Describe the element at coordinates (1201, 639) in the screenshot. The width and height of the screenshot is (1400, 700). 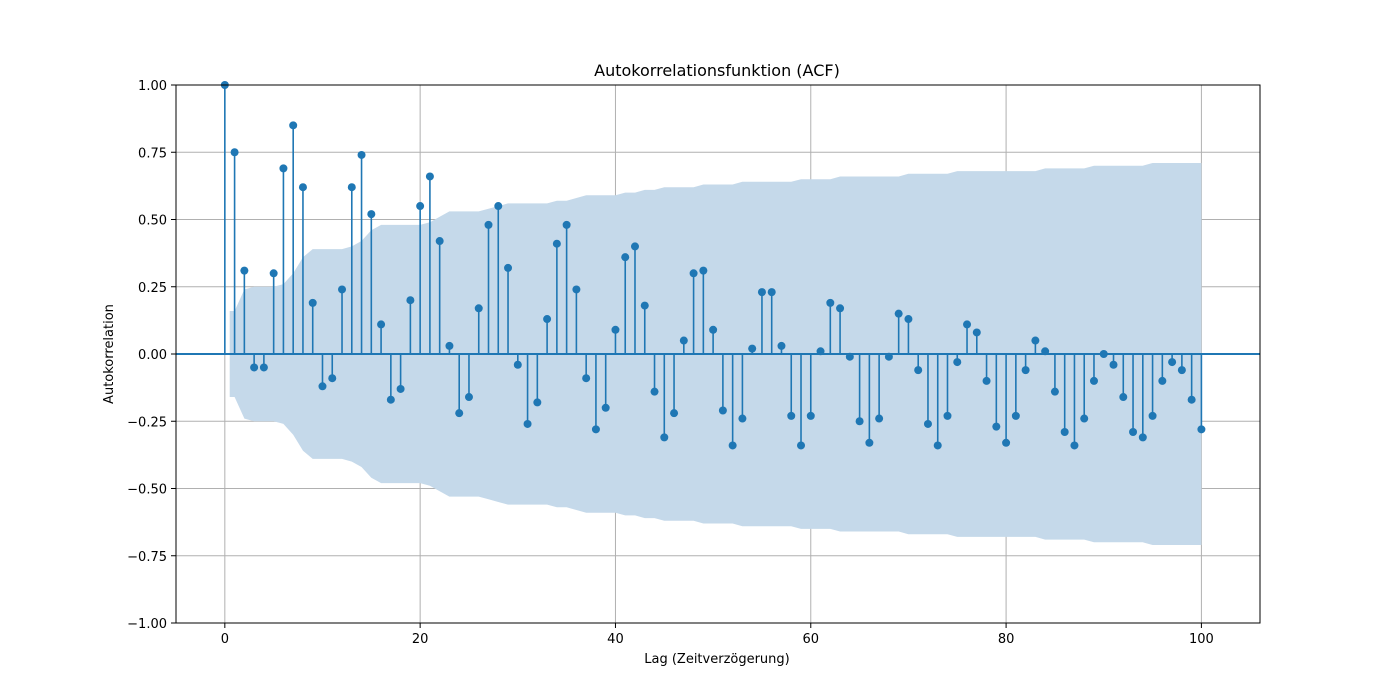
I see `x-tick-label: 100` at that location.